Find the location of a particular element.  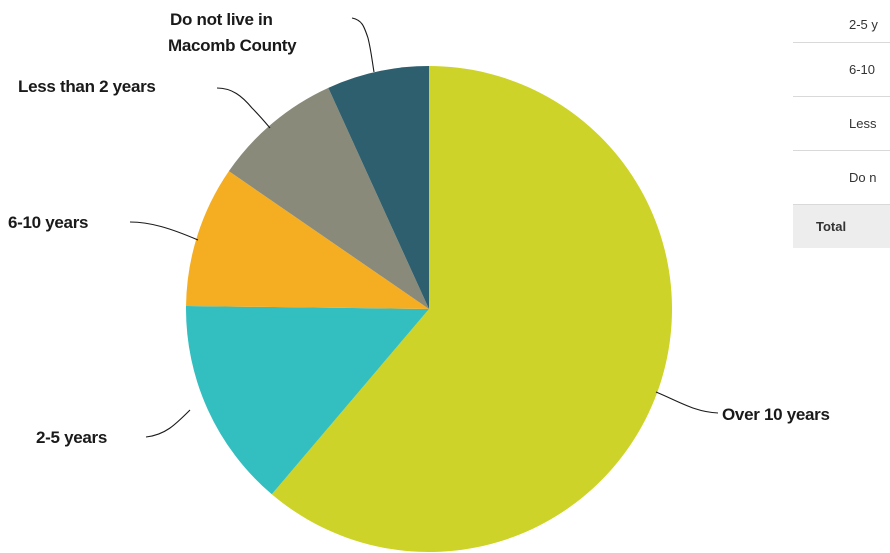

table-row: Less is located at coordinates (841, 124).